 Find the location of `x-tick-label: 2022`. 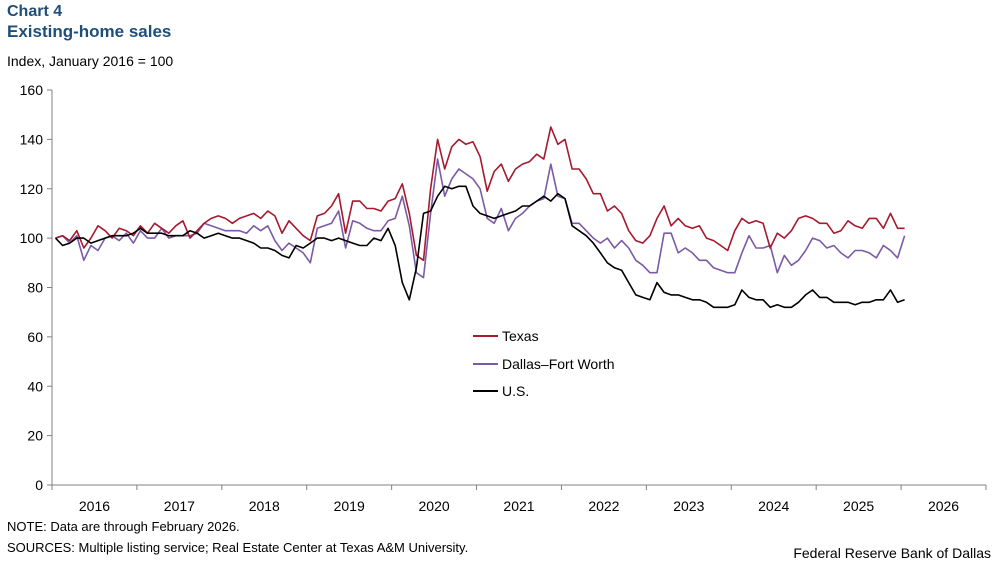

x-tick-label: 2022 is located at coordinates (603, 506).